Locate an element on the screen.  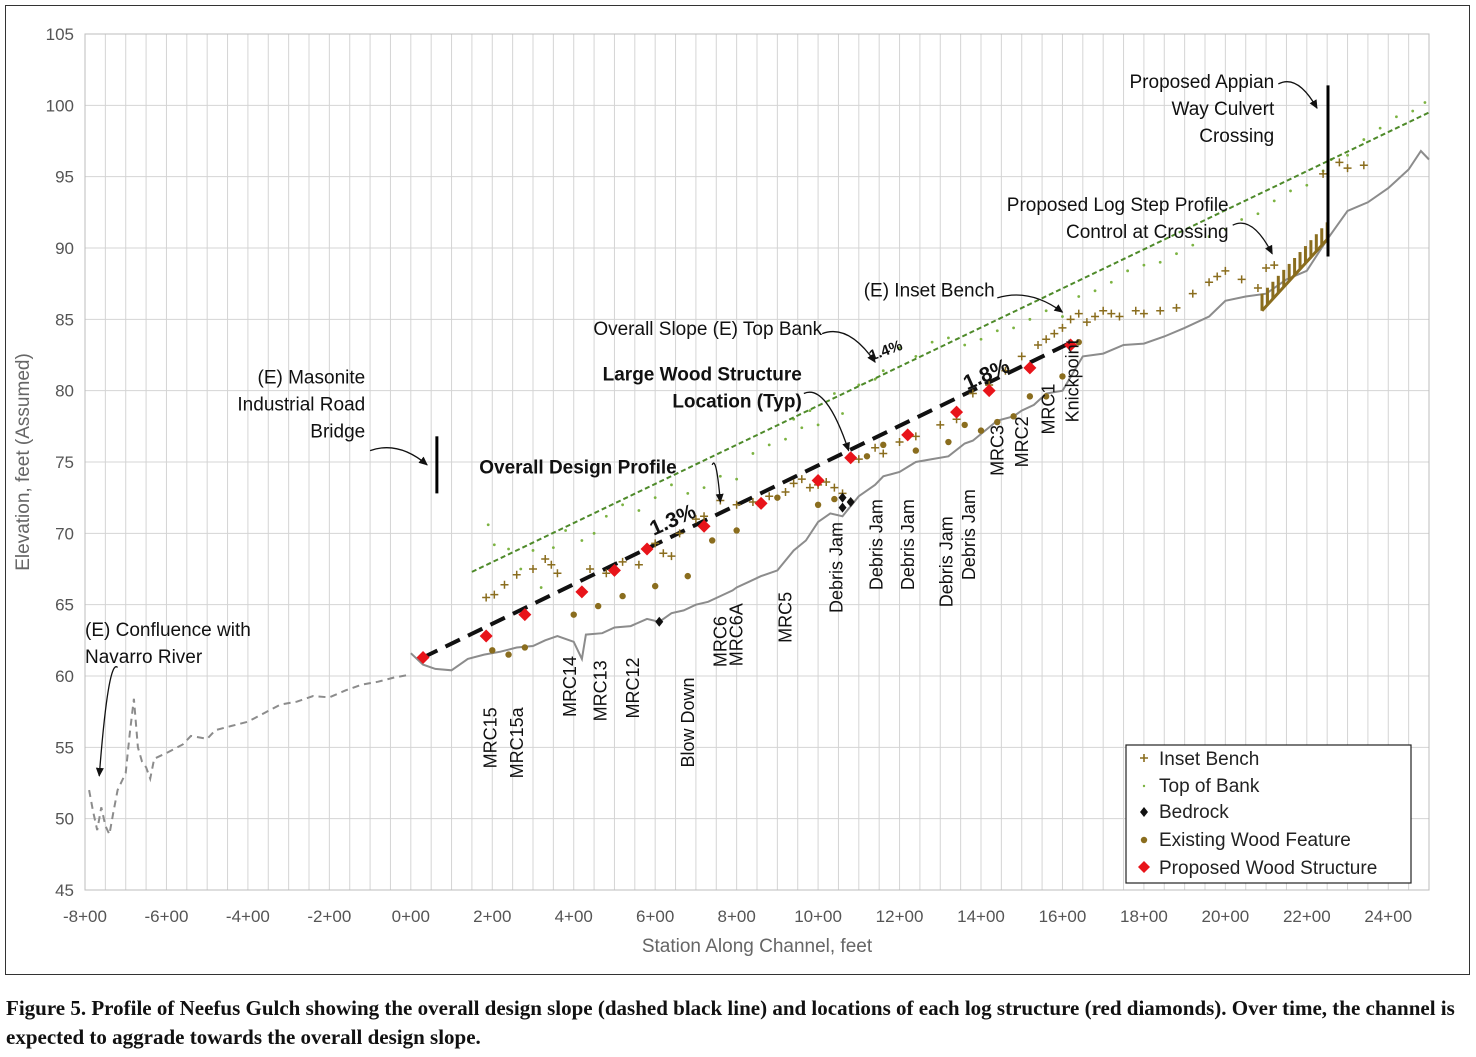
x-tick-label: -2+00 is located at coordinates (329, 916).